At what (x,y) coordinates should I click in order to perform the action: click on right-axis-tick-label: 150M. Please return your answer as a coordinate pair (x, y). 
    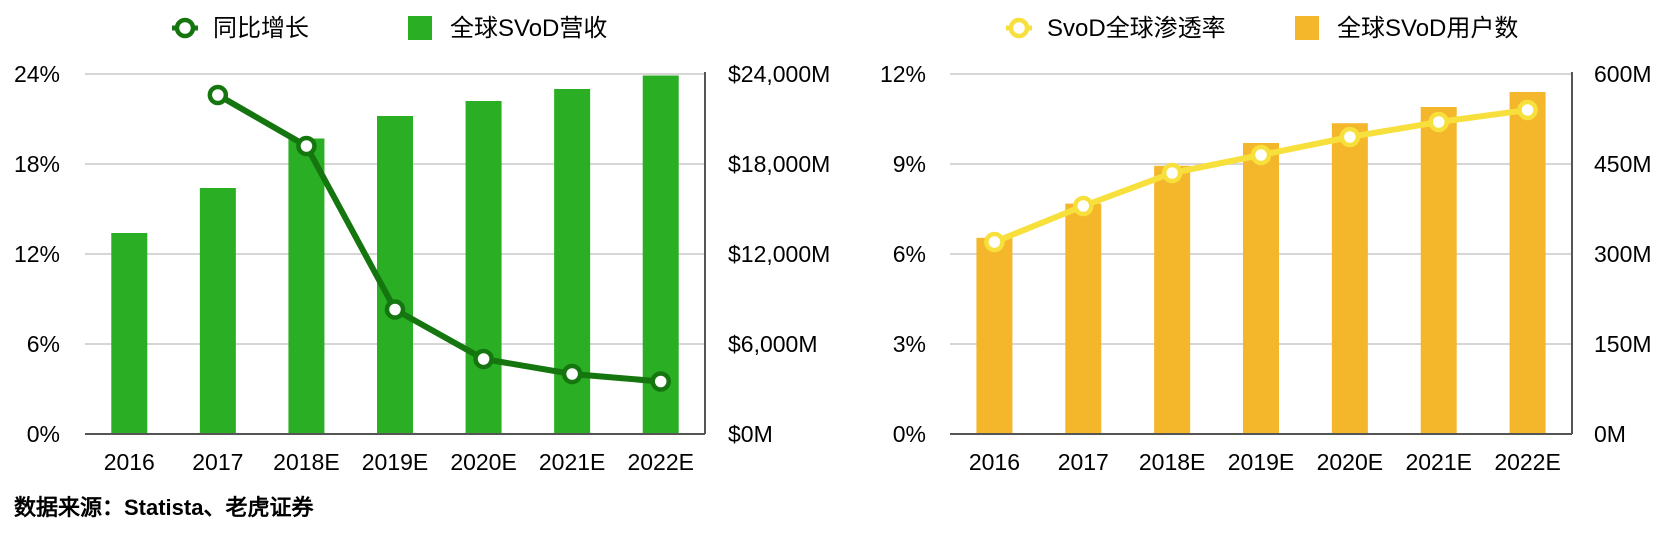
    Looking at the image, I should click on (1623, 344).